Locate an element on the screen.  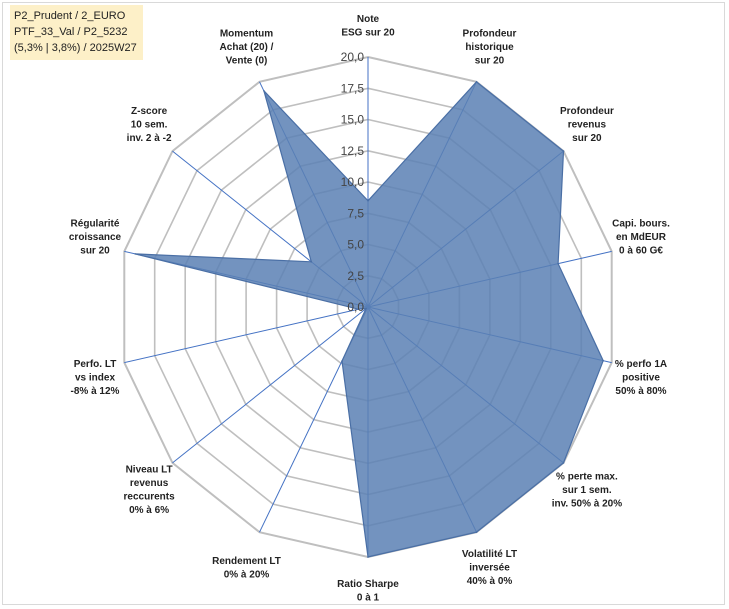
axis-label: Volatilité LT inversée 40% à 0% is located at coordinates (489, 568).